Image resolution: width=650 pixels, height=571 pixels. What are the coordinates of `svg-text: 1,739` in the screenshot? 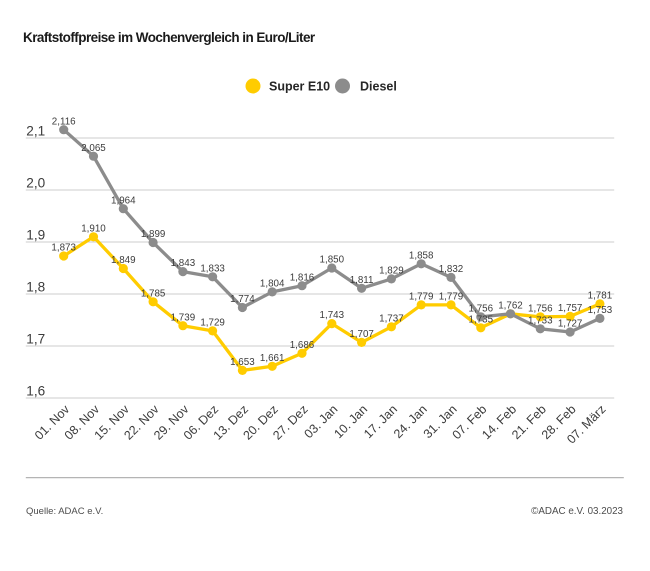 It's located at (183, 317).